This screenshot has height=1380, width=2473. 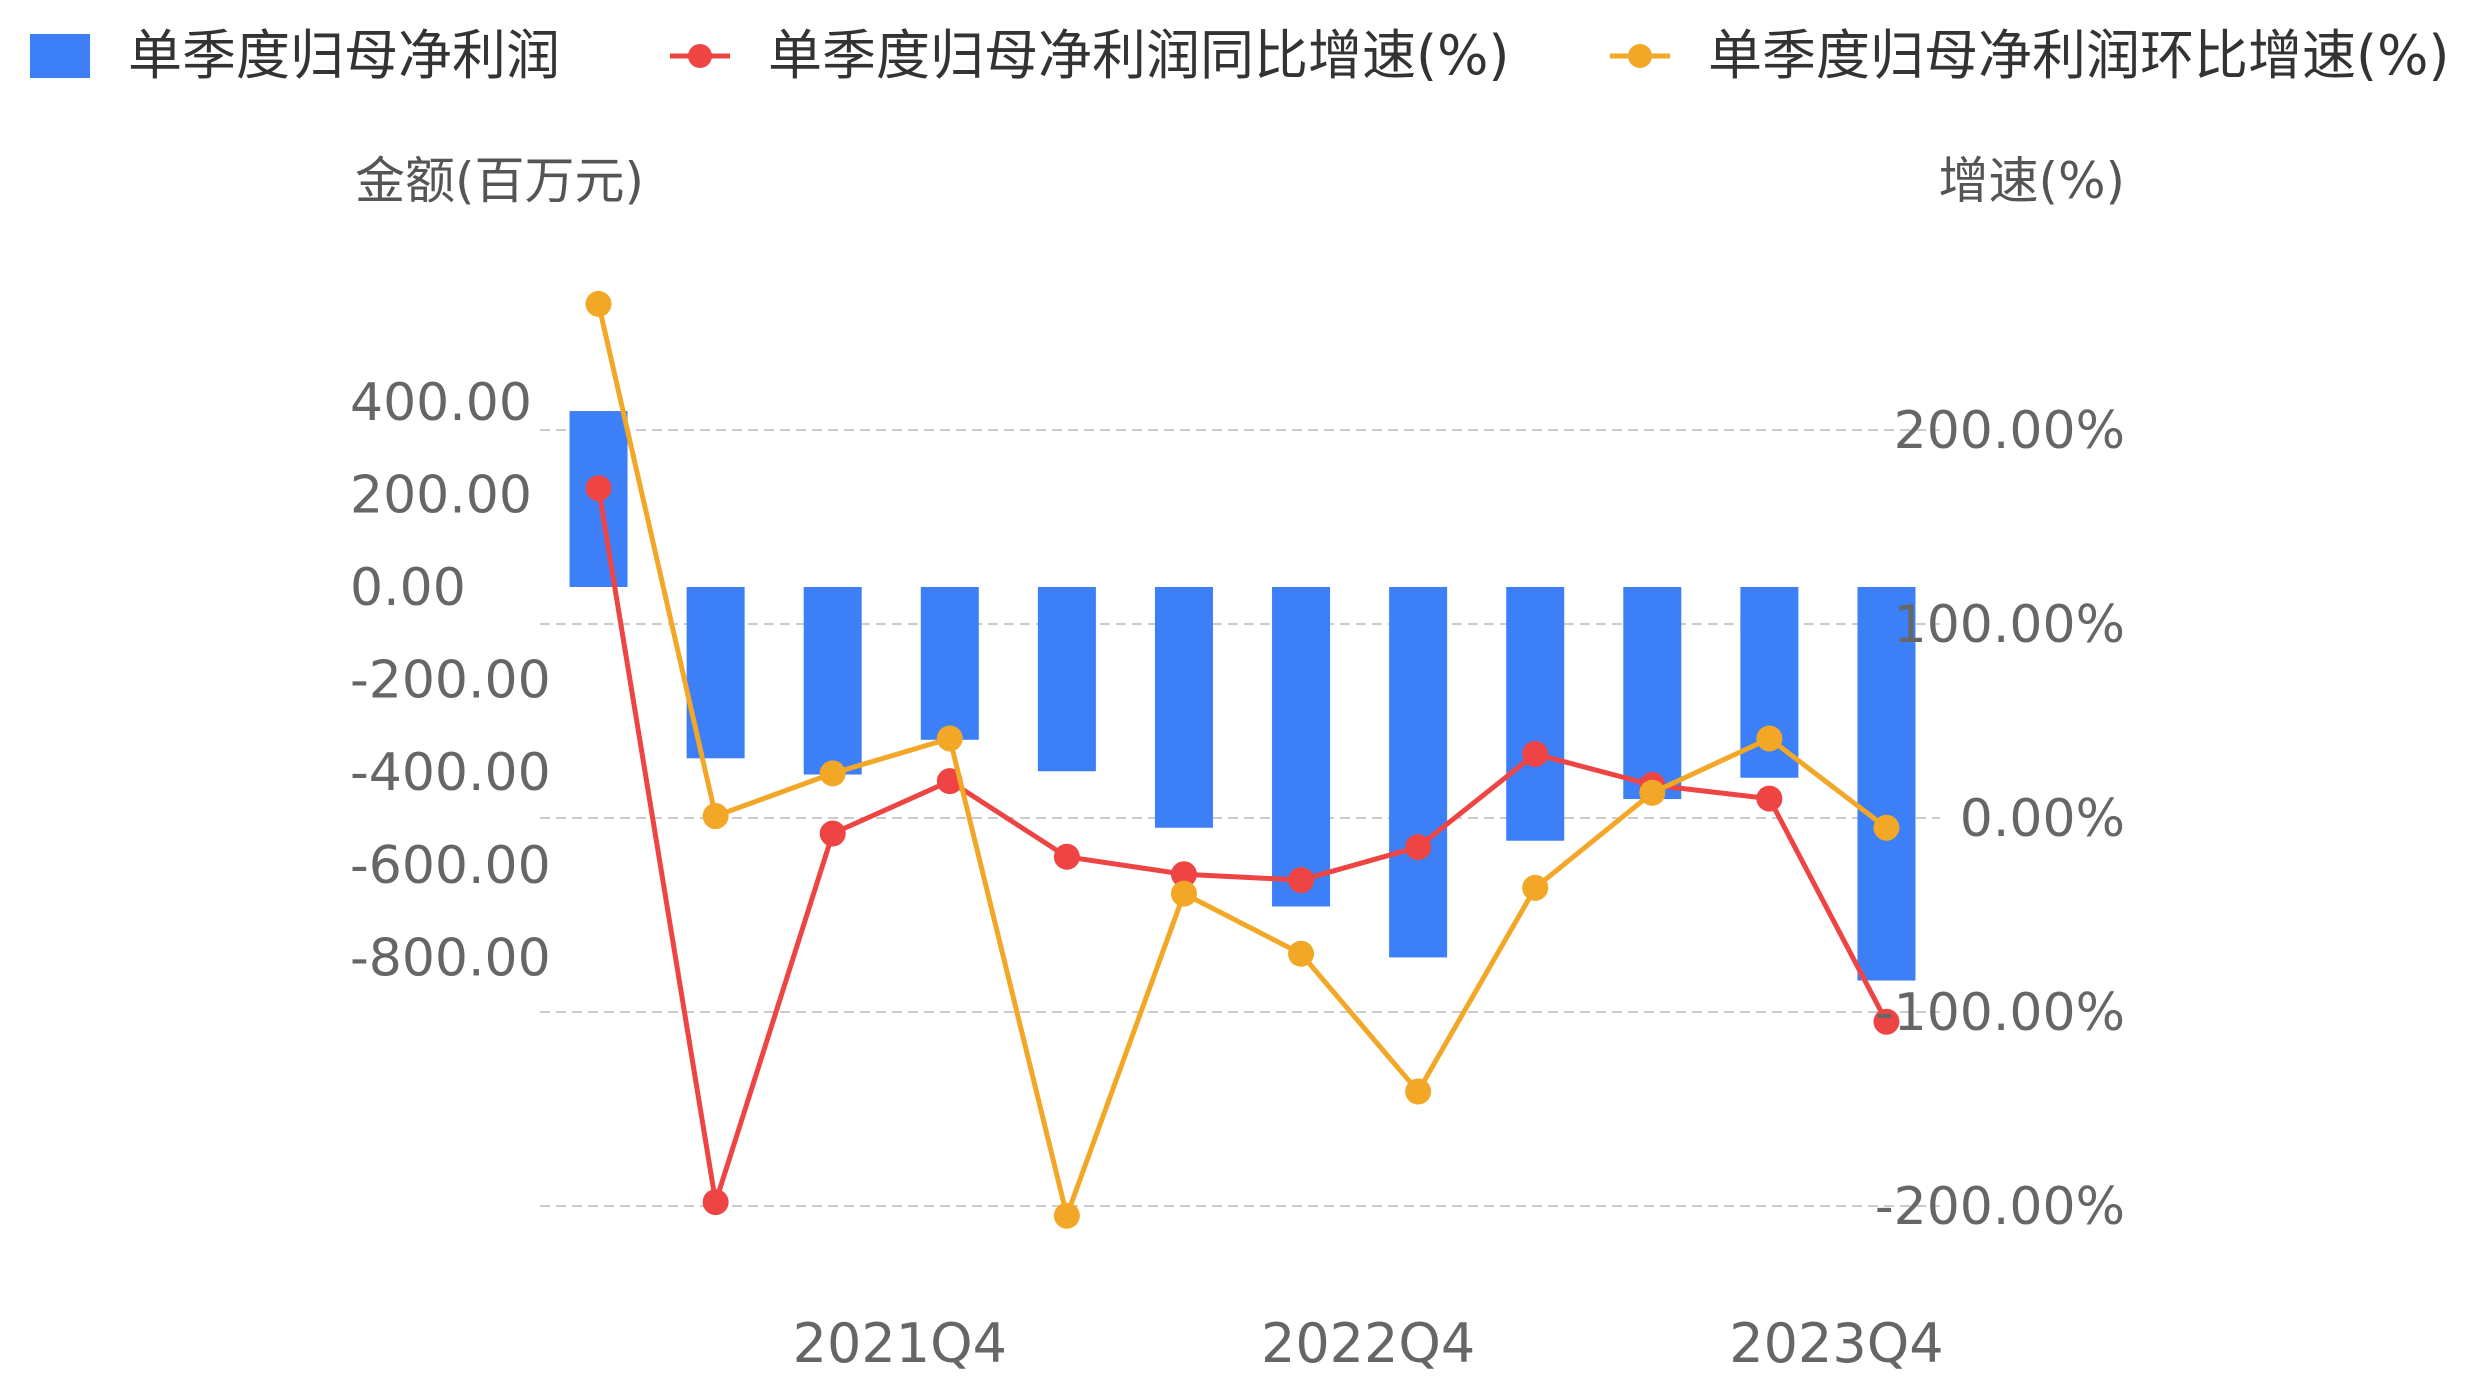 I want to click on point-1-2023Q1, so click(x=1535, y=887).